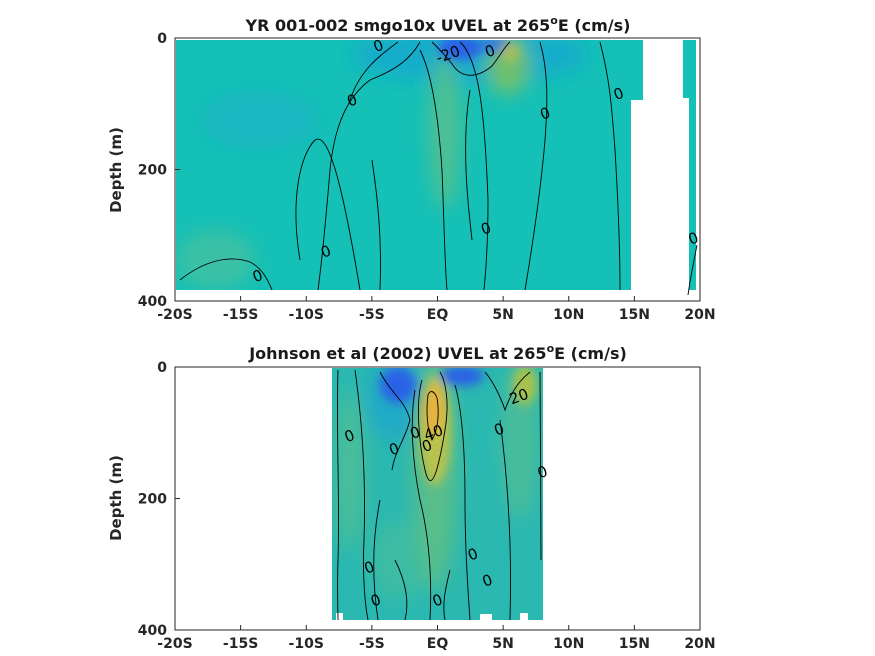 The width and height of the screenshot is (875, 656). What do you see at coordinates (434, 432) in the screenshot?
I see `contour-label: 40` at bounding box center [434, 432].